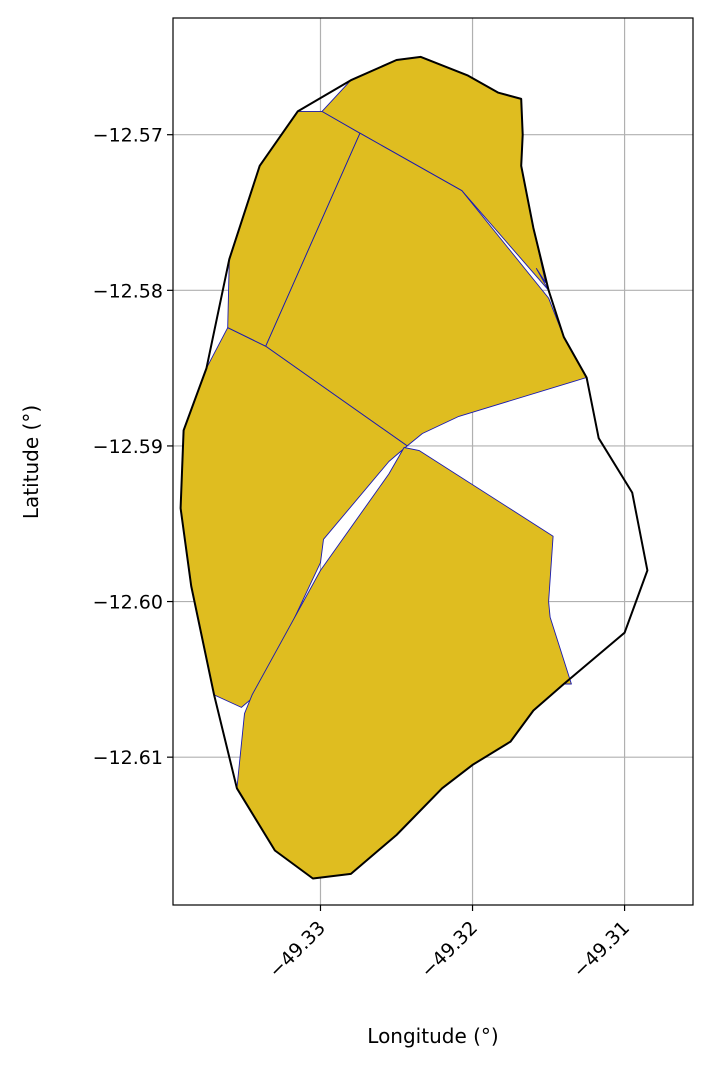  I want to click on x-axis-label: Longitude (°), so click(432, 1036).